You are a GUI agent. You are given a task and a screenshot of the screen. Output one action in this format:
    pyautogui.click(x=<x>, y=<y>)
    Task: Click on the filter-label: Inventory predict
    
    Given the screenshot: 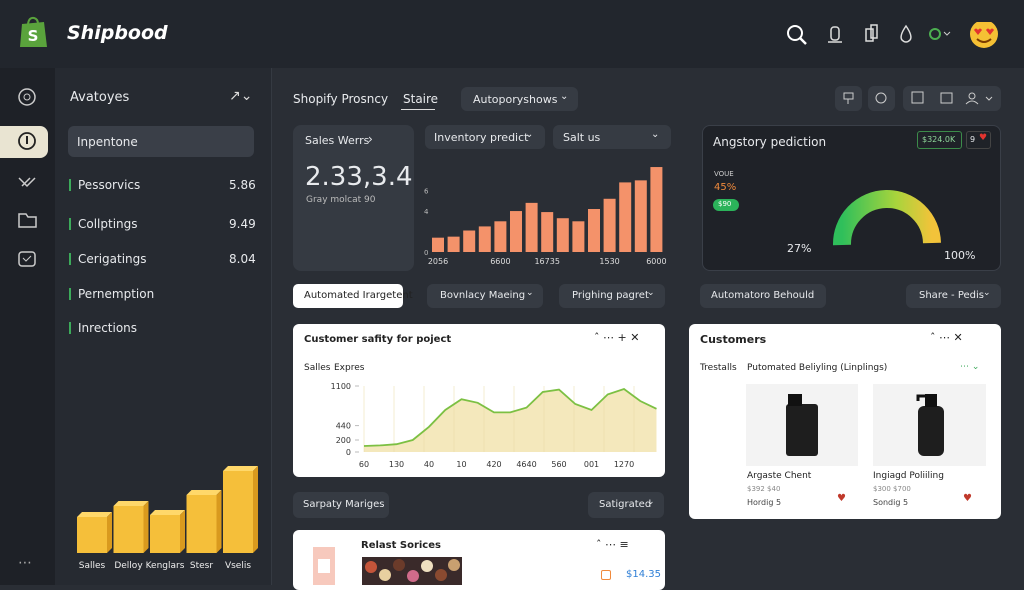 What is the action you would take?
    pyautogui.click(x=481, y=137)
    